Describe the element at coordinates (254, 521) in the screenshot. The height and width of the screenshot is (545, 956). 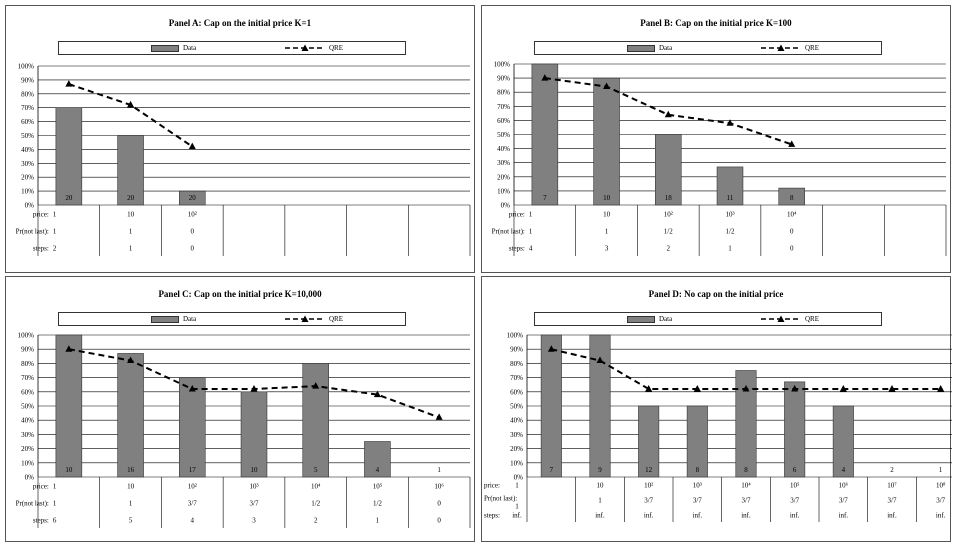
I see `row-cell-steps: 3` at that location.